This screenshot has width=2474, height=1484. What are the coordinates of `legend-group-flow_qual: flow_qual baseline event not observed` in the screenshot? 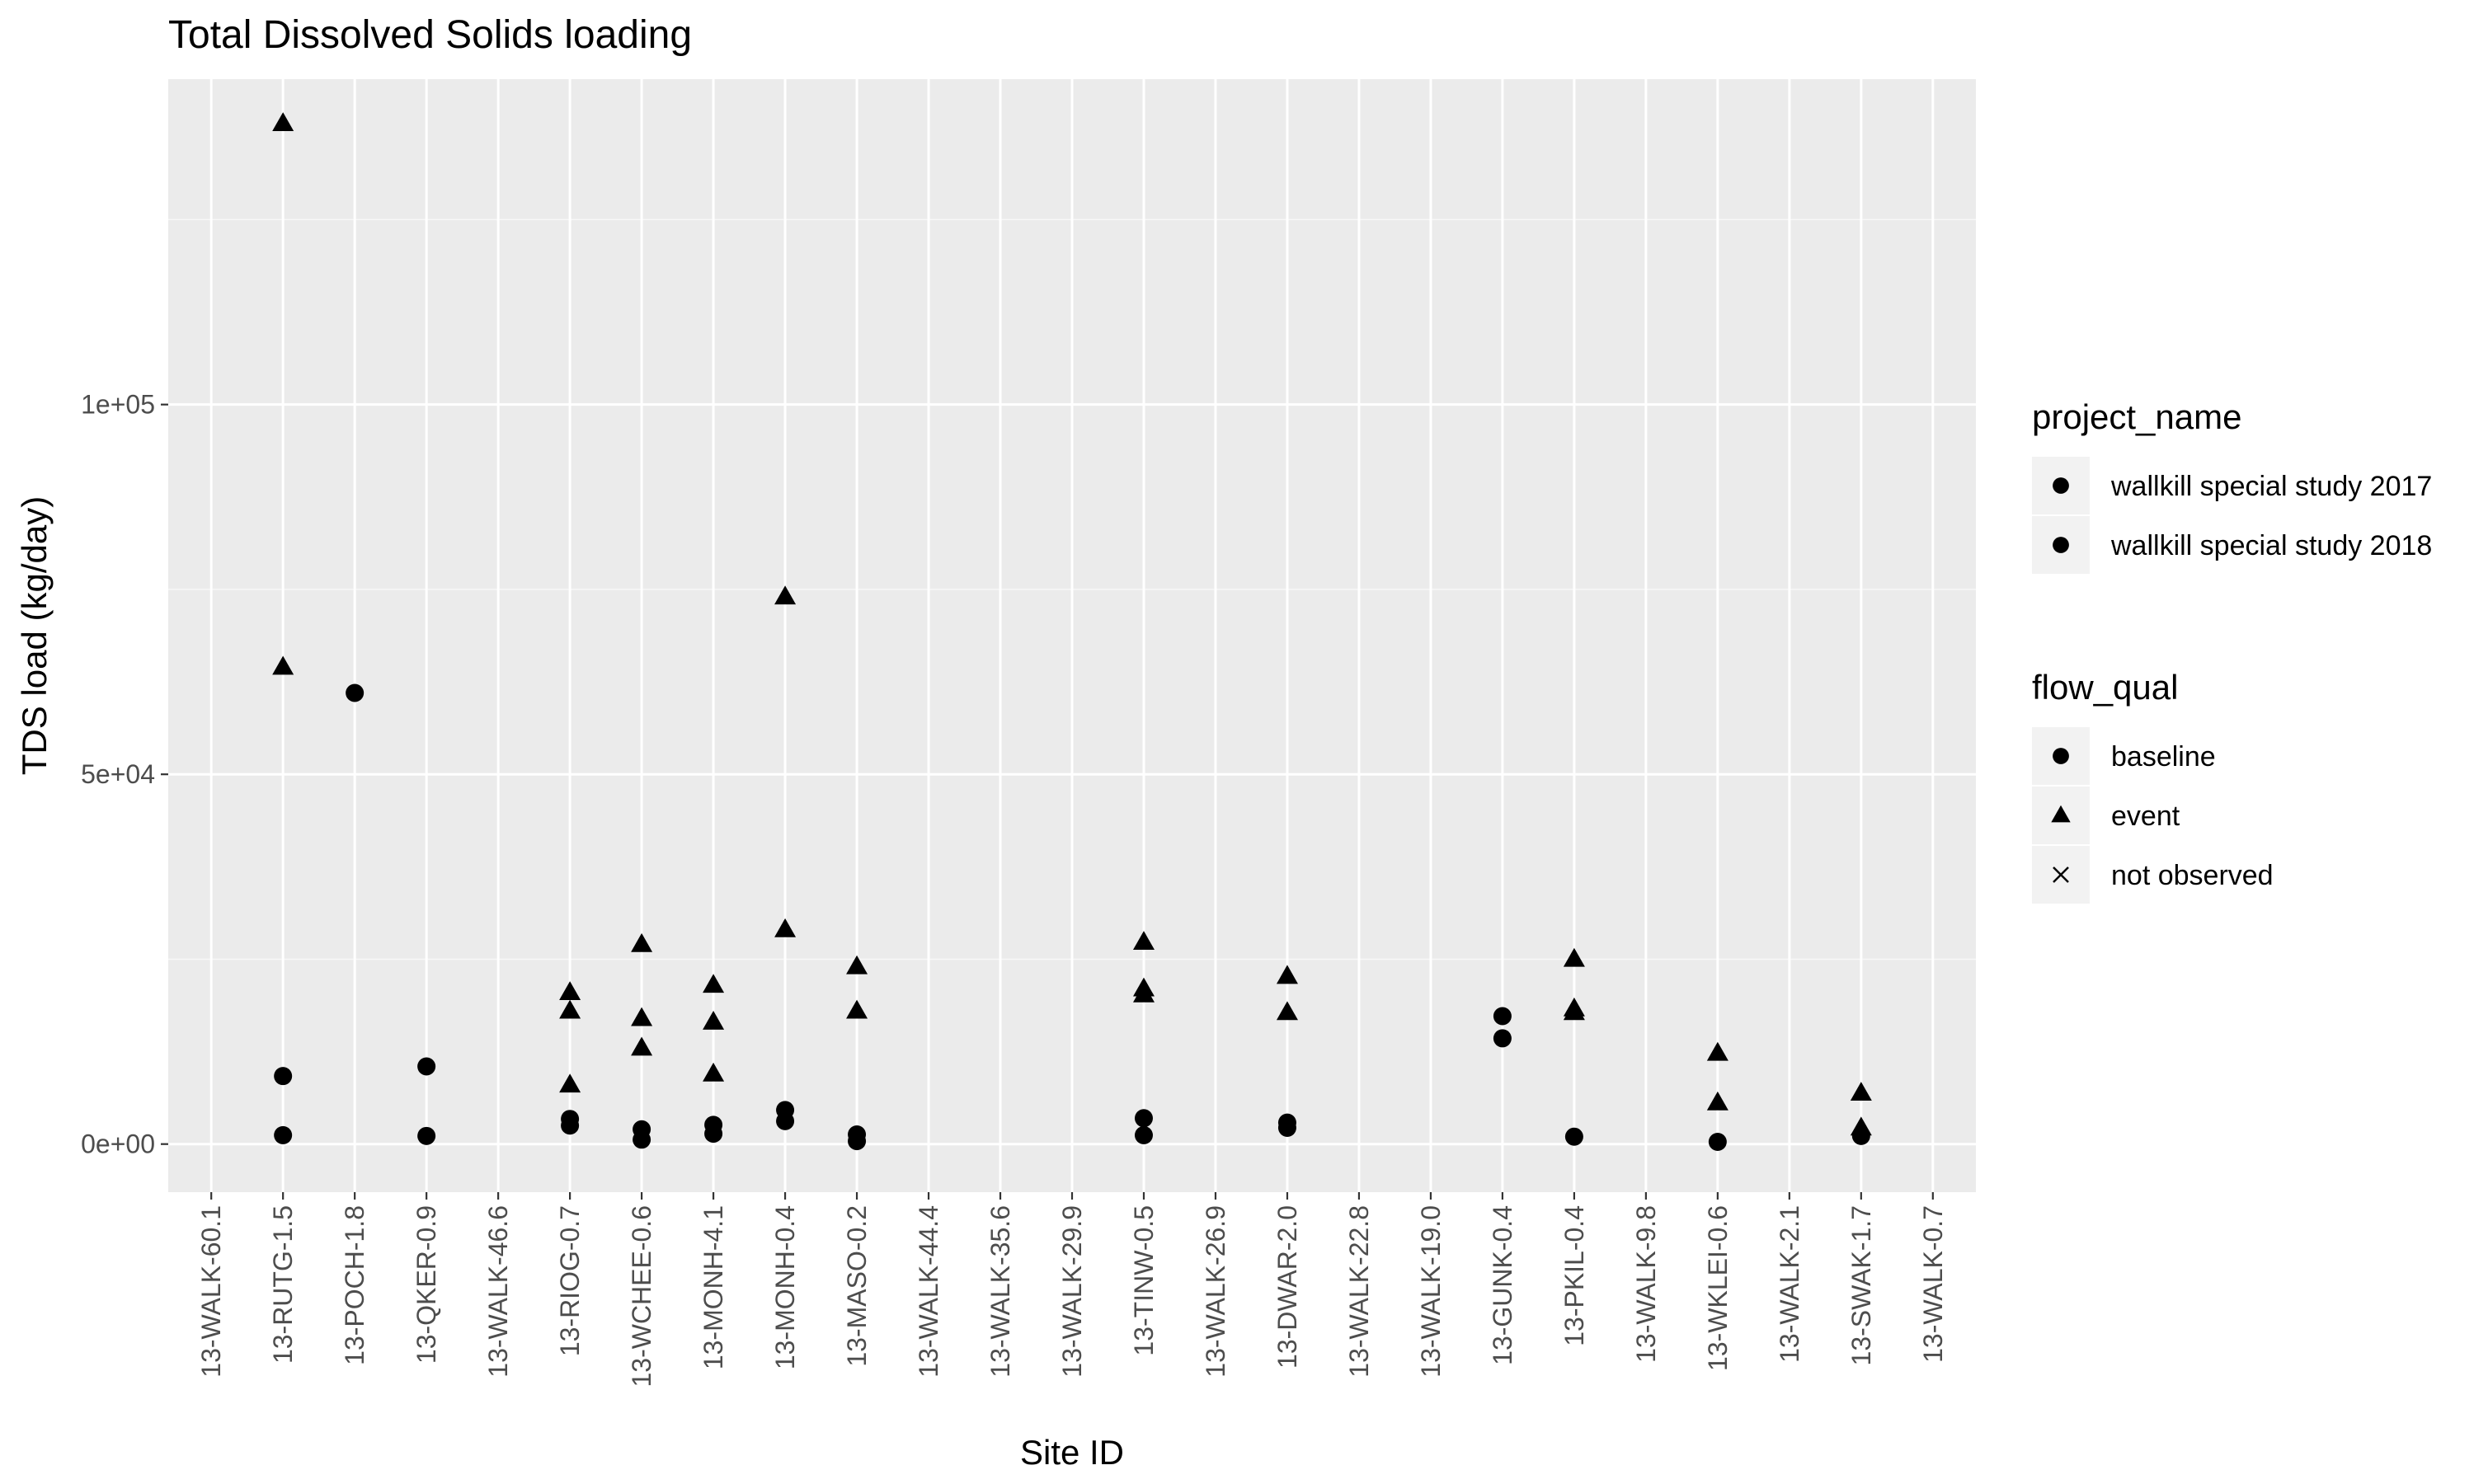 It's located at (2153, 786).